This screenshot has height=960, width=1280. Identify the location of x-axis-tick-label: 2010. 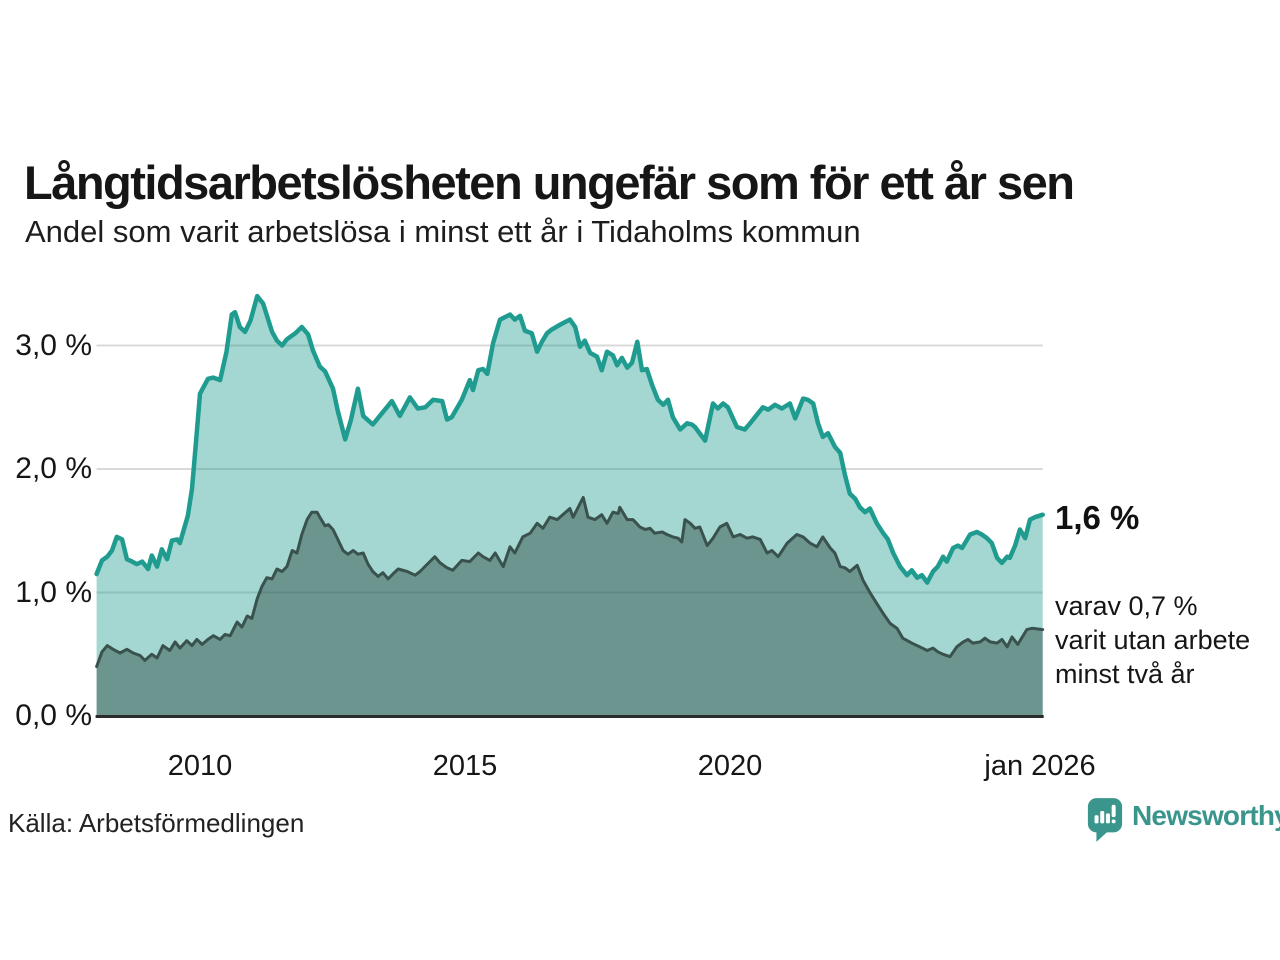
(200, 766).